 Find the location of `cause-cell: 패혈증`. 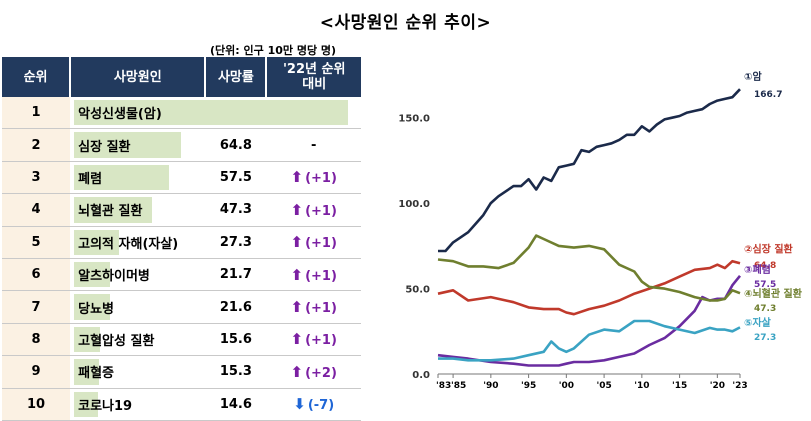

cause-cell: 패혈증 is located at coordinates (138, 372).